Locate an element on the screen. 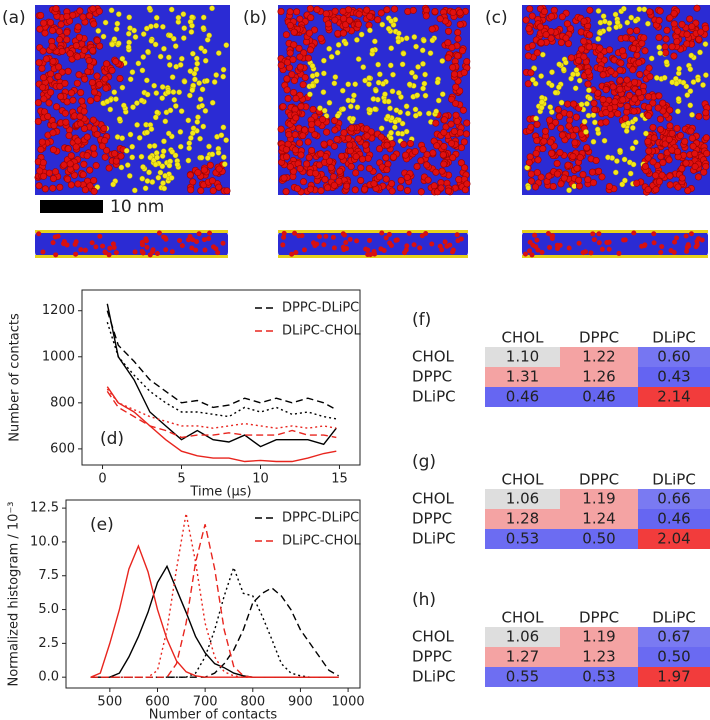  table-label: (h) is located at coordinates (424, 600).